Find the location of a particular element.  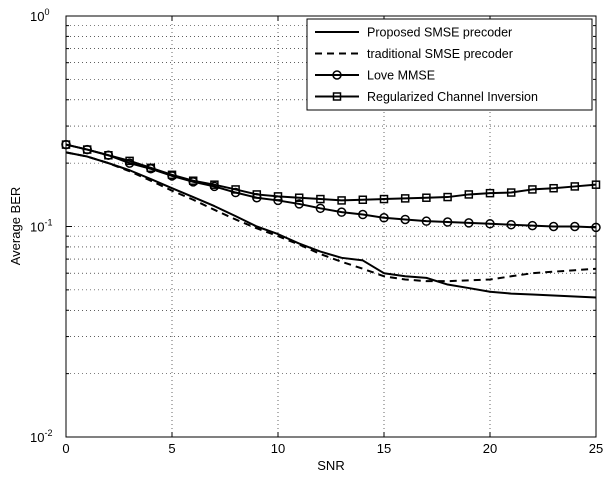

x-tick-label: 20 is located at coordinates (490, 448).